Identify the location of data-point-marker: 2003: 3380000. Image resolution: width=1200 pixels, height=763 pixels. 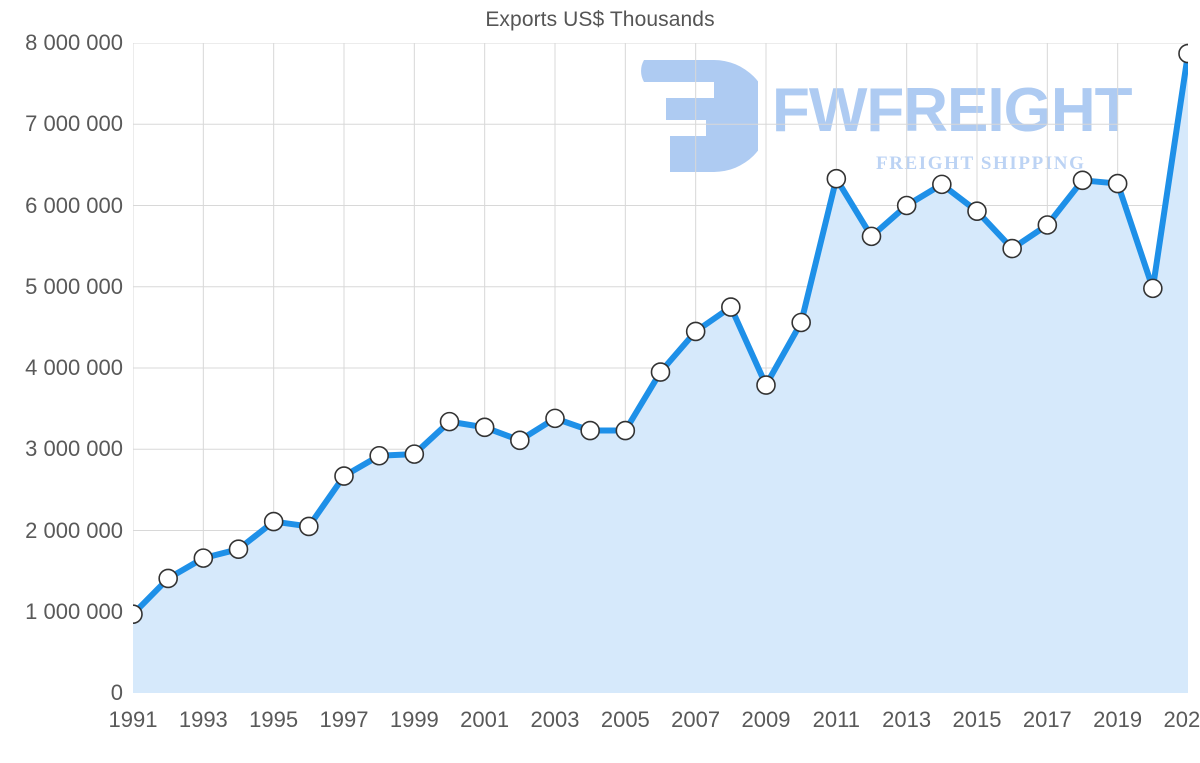
(555, 418).